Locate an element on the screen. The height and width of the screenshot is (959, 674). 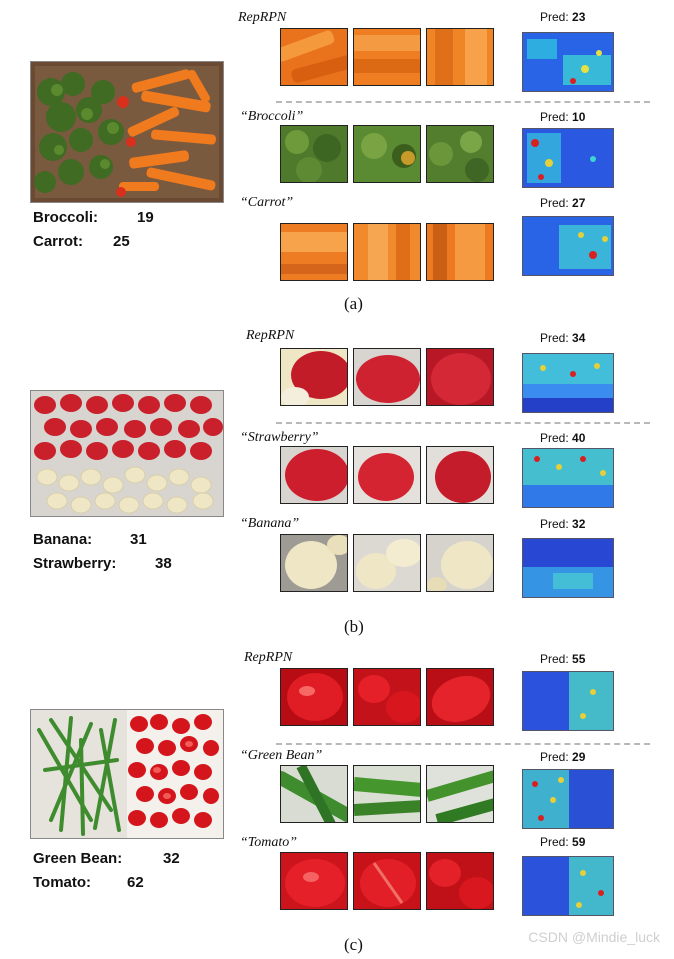
gt-label-carrot: Carrot: is located at coordinates (58, 241).